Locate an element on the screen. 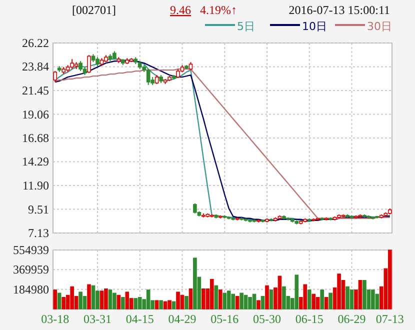 The image size is (415, 330). legend: 5日 is located at coordinates (230, 26).